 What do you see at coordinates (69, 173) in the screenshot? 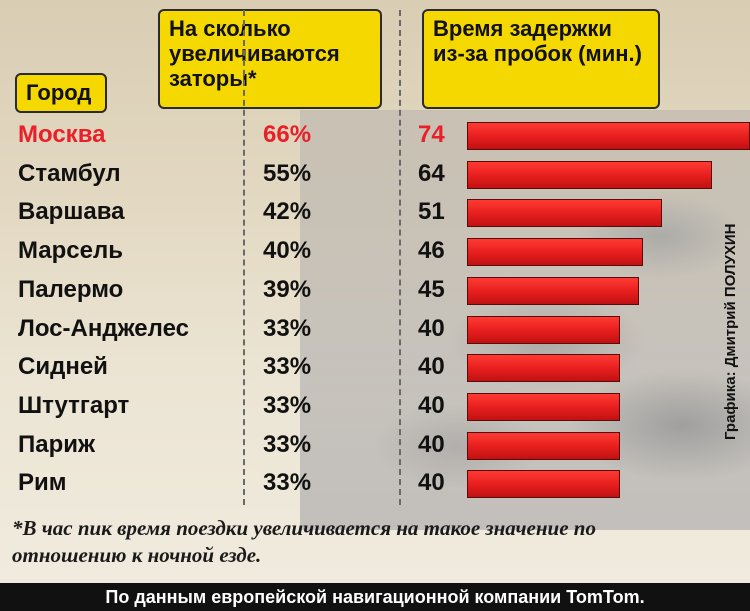
I see `city-label: Стамбул` at bounding box center [69, 173].